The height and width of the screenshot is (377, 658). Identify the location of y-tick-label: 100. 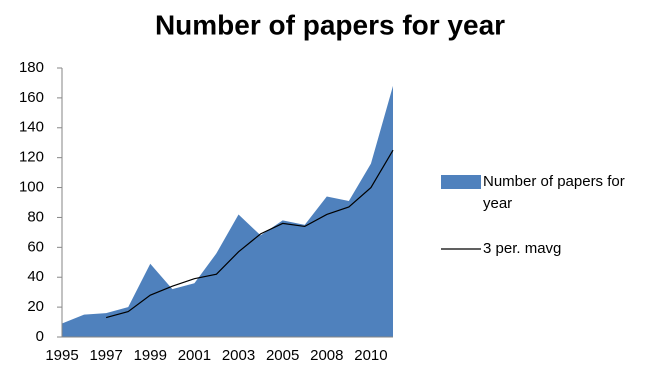
(31, 187).